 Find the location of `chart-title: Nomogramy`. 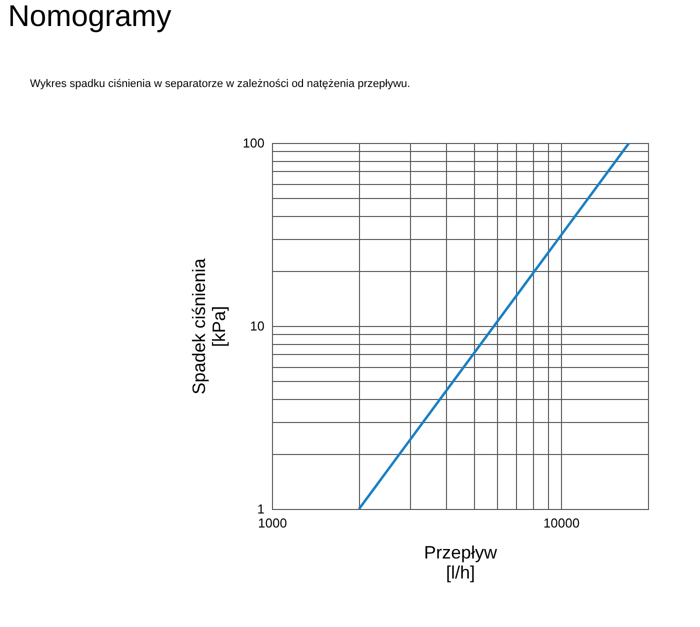

chart-title: Nomogramy is located at coordinates (90, 16).